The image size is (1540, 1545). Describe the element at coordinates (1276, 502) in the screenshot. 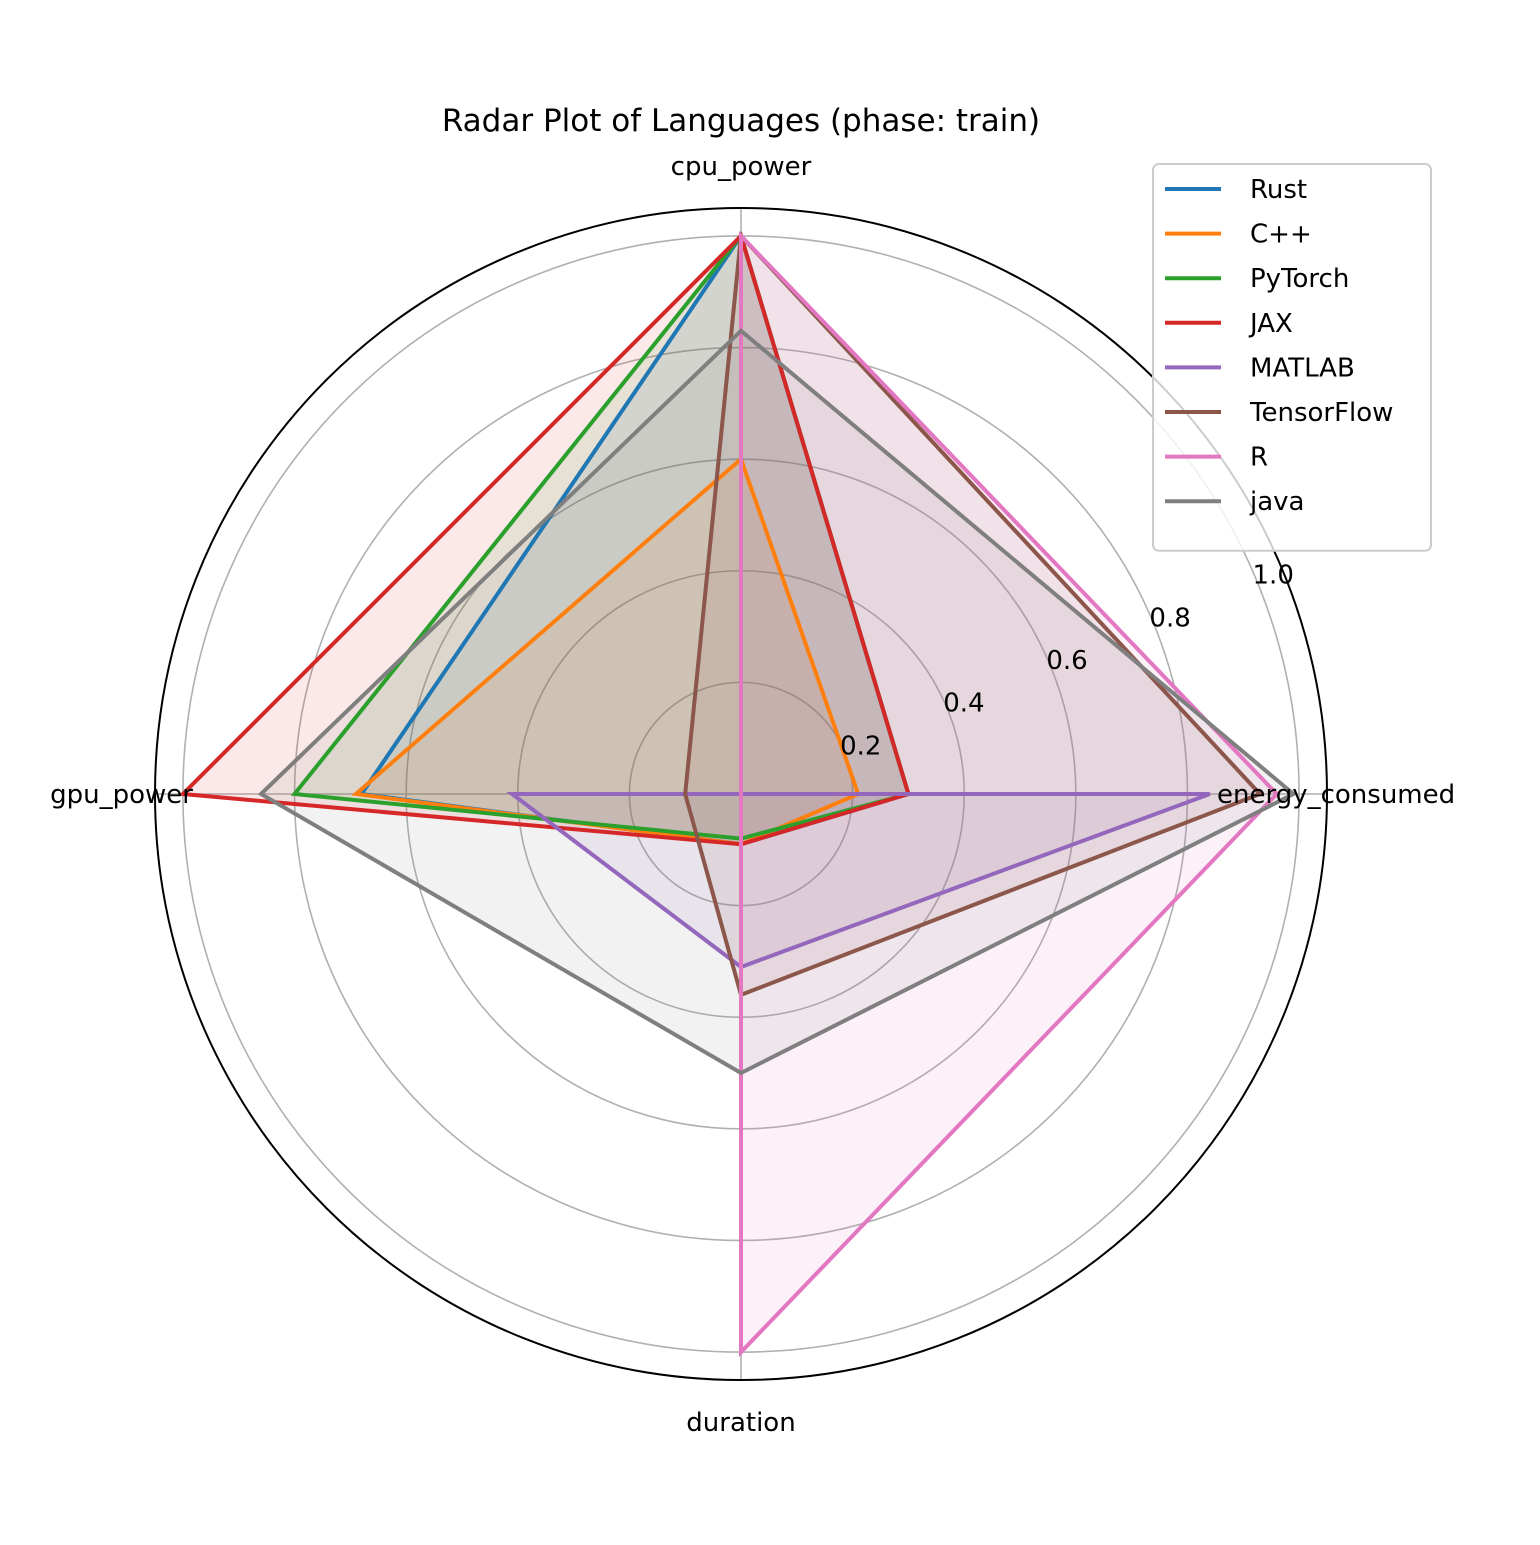

I see `legend-label-java: java` at that location.